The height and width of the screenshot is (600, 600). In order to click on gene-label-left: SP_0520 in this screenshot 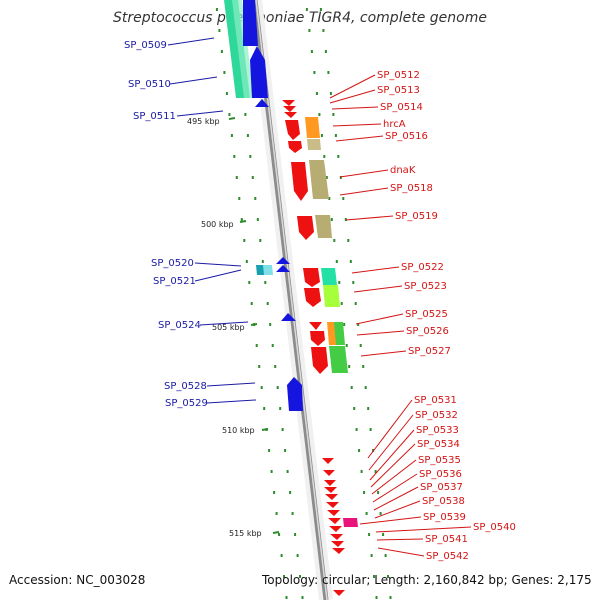, I will do `click(172, 263)`.